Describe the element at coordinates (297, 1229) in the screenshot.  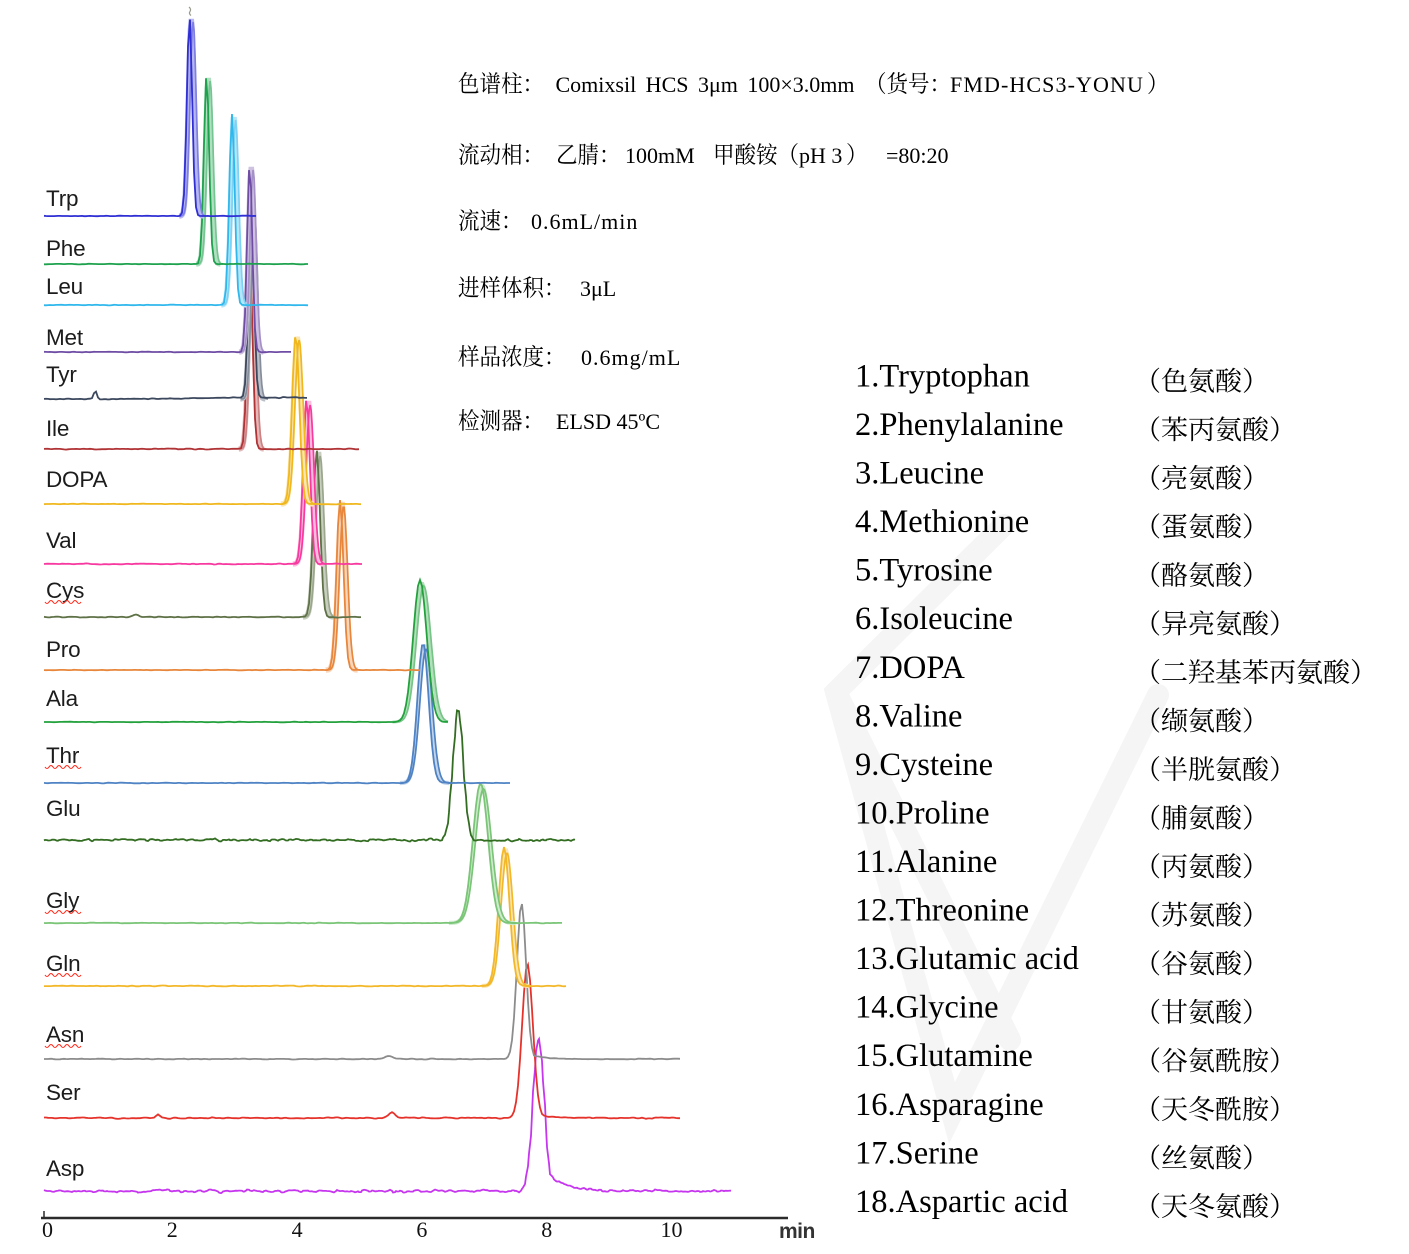
I see `svg-text: 4` at that location.